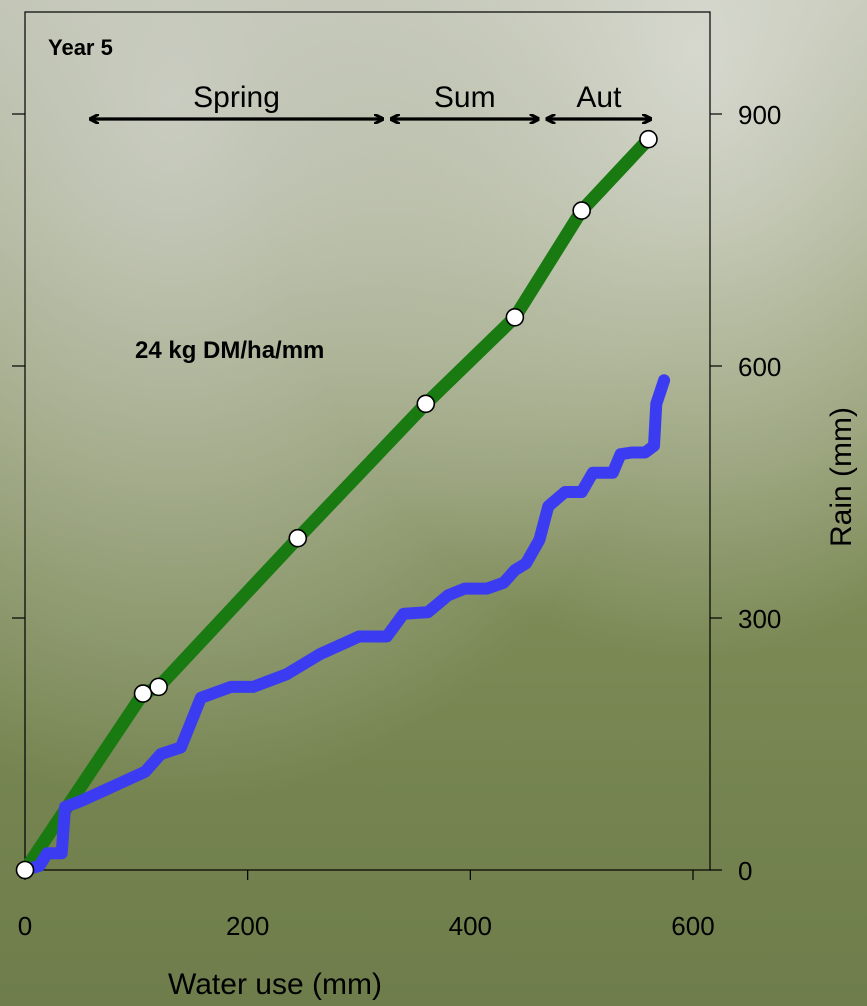 The width and height of the screenshot is (867, 1006). I want to click on season-label: Spring, so click(236, 97).